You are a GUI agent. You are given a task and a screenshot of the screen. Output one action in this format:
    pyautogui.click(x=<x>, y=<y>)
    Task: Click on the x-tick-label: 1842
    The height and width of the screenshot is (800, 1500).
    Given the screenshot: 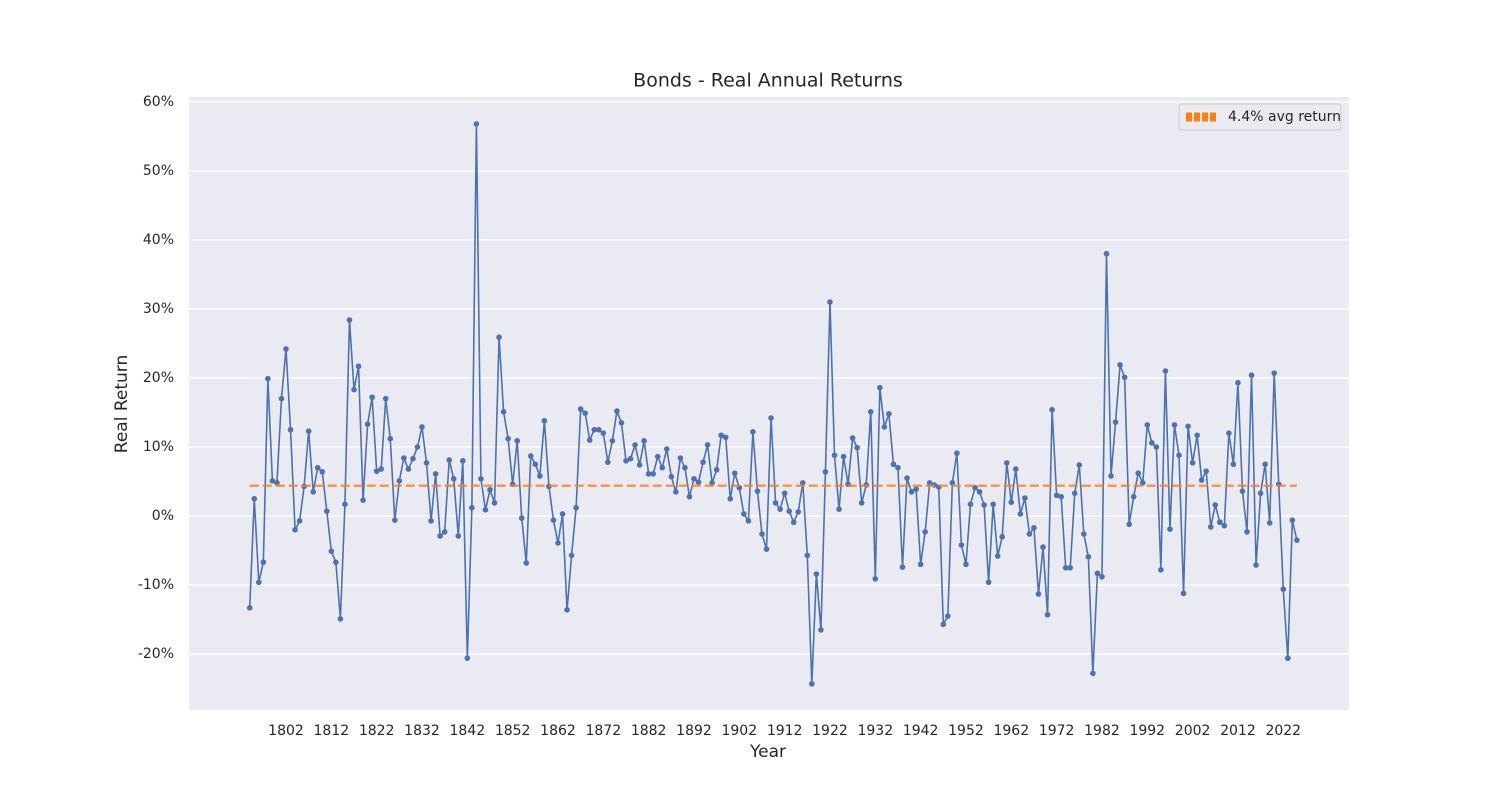 What is the action you would take?
    pyautogui.click(x=468, y=731)
    